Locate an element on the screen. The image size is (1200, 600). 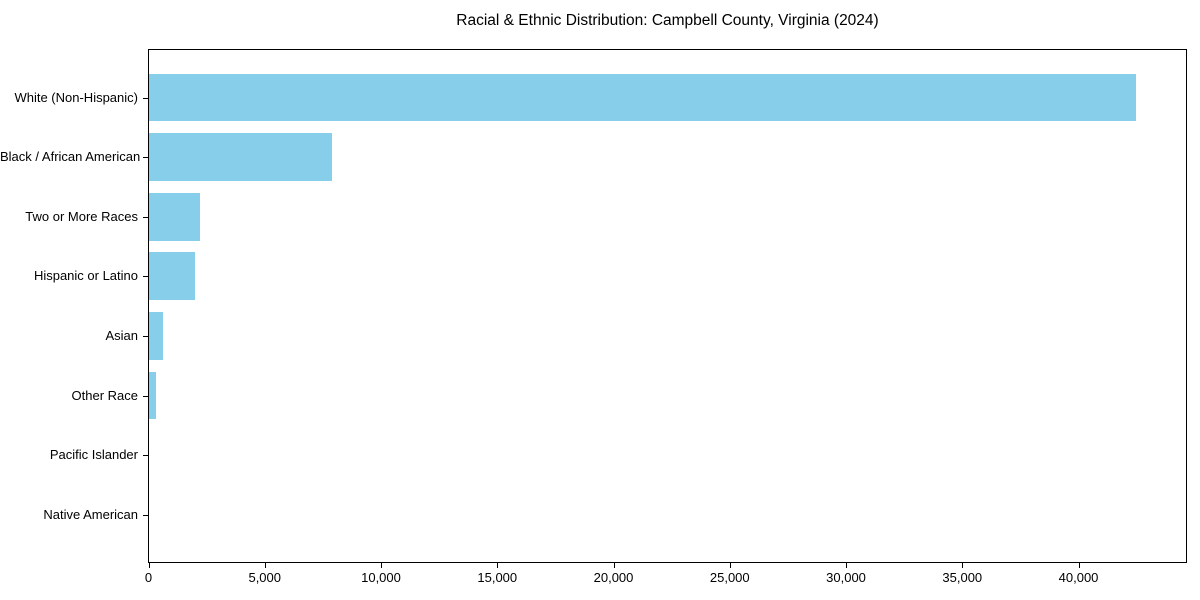
y-tick-label-hispanic-or-latino: Hispanic or Latino is located at coordinates (85, 276).